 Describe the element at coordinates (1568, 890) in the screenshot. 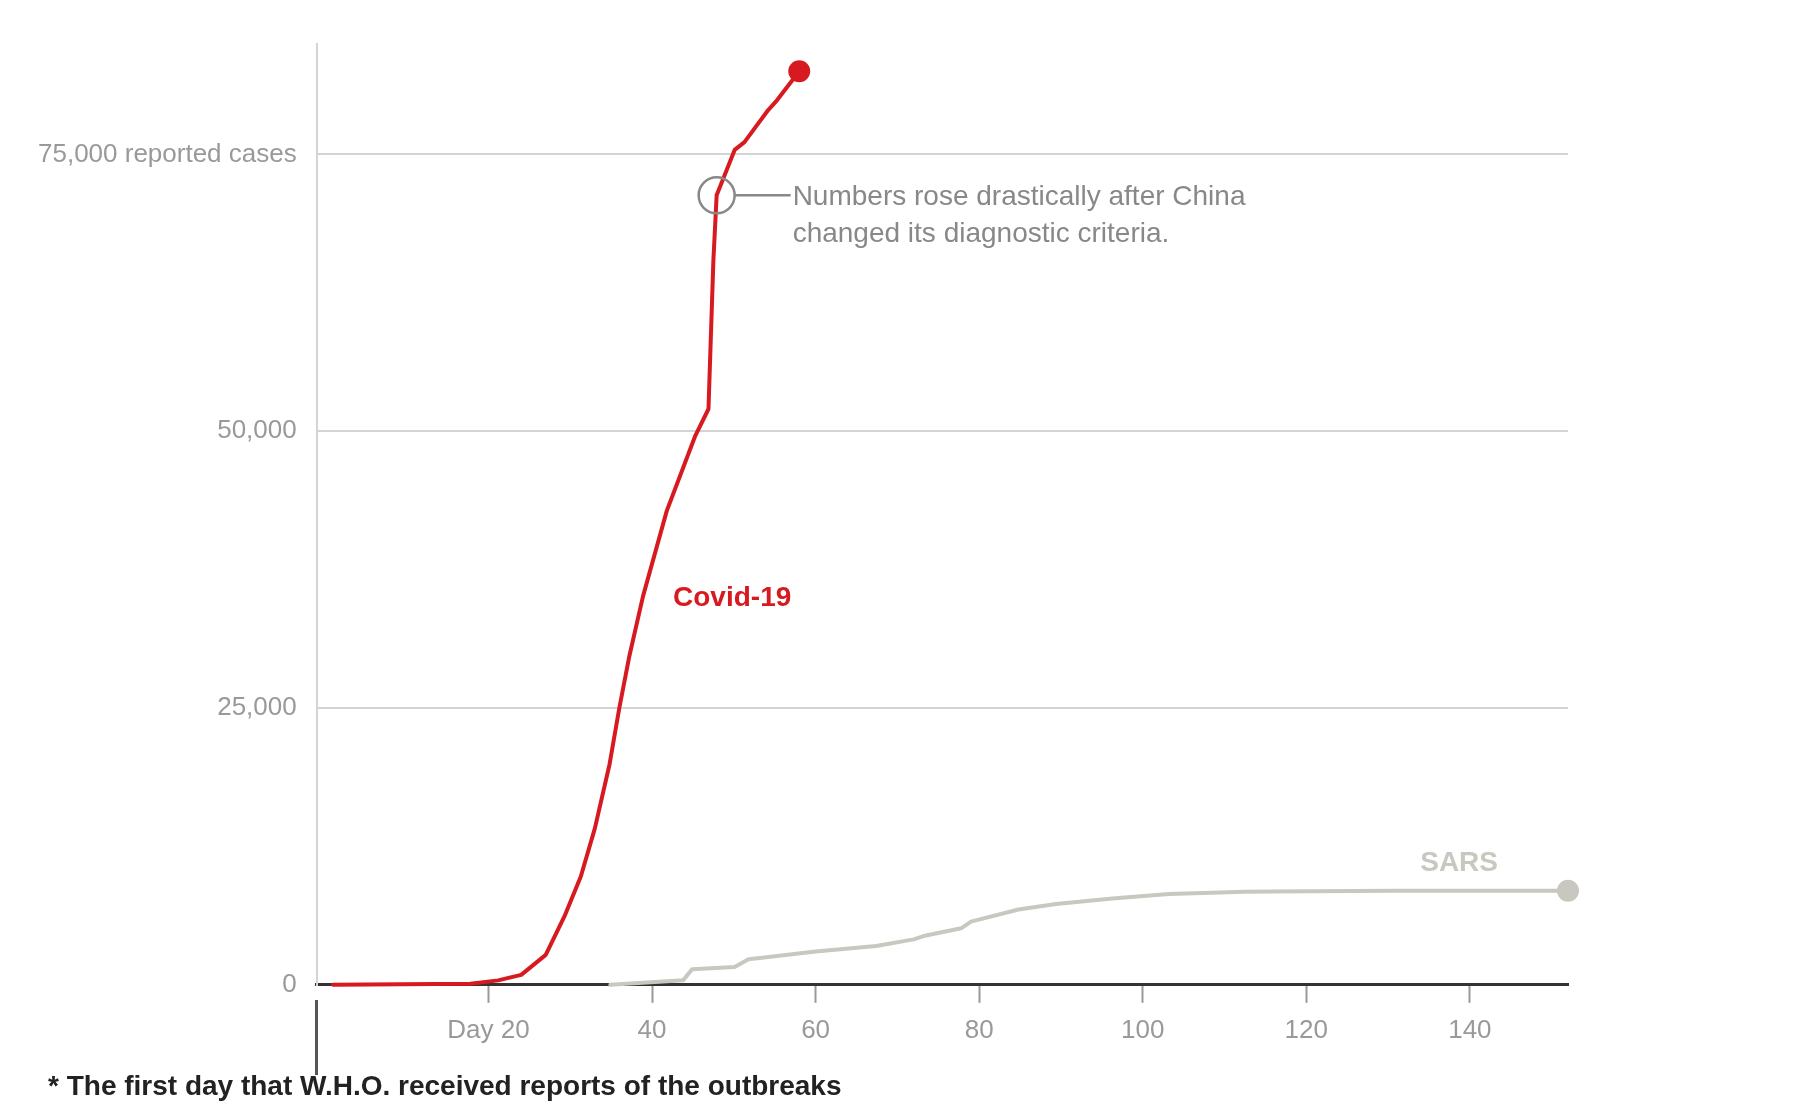

I see `point` at that location.